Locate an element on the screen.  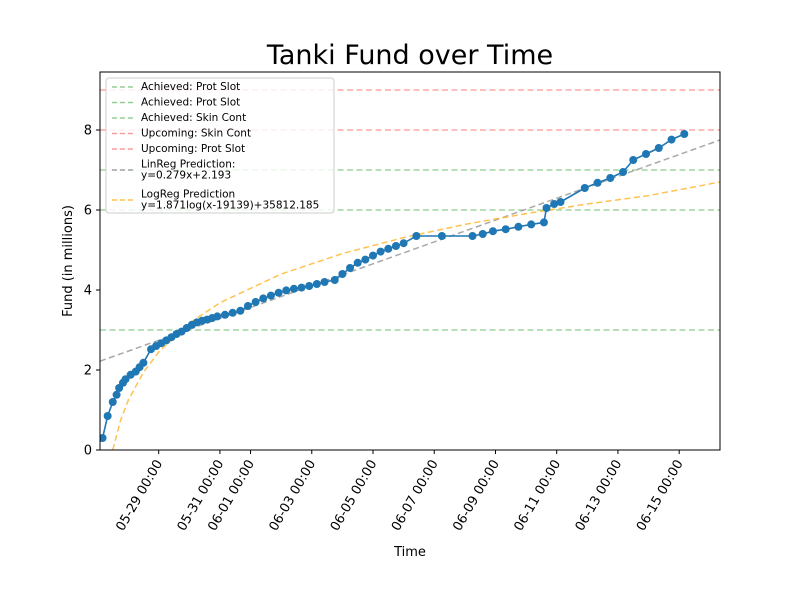
y-tick-label: 4 is located at coordinates (88, 291).